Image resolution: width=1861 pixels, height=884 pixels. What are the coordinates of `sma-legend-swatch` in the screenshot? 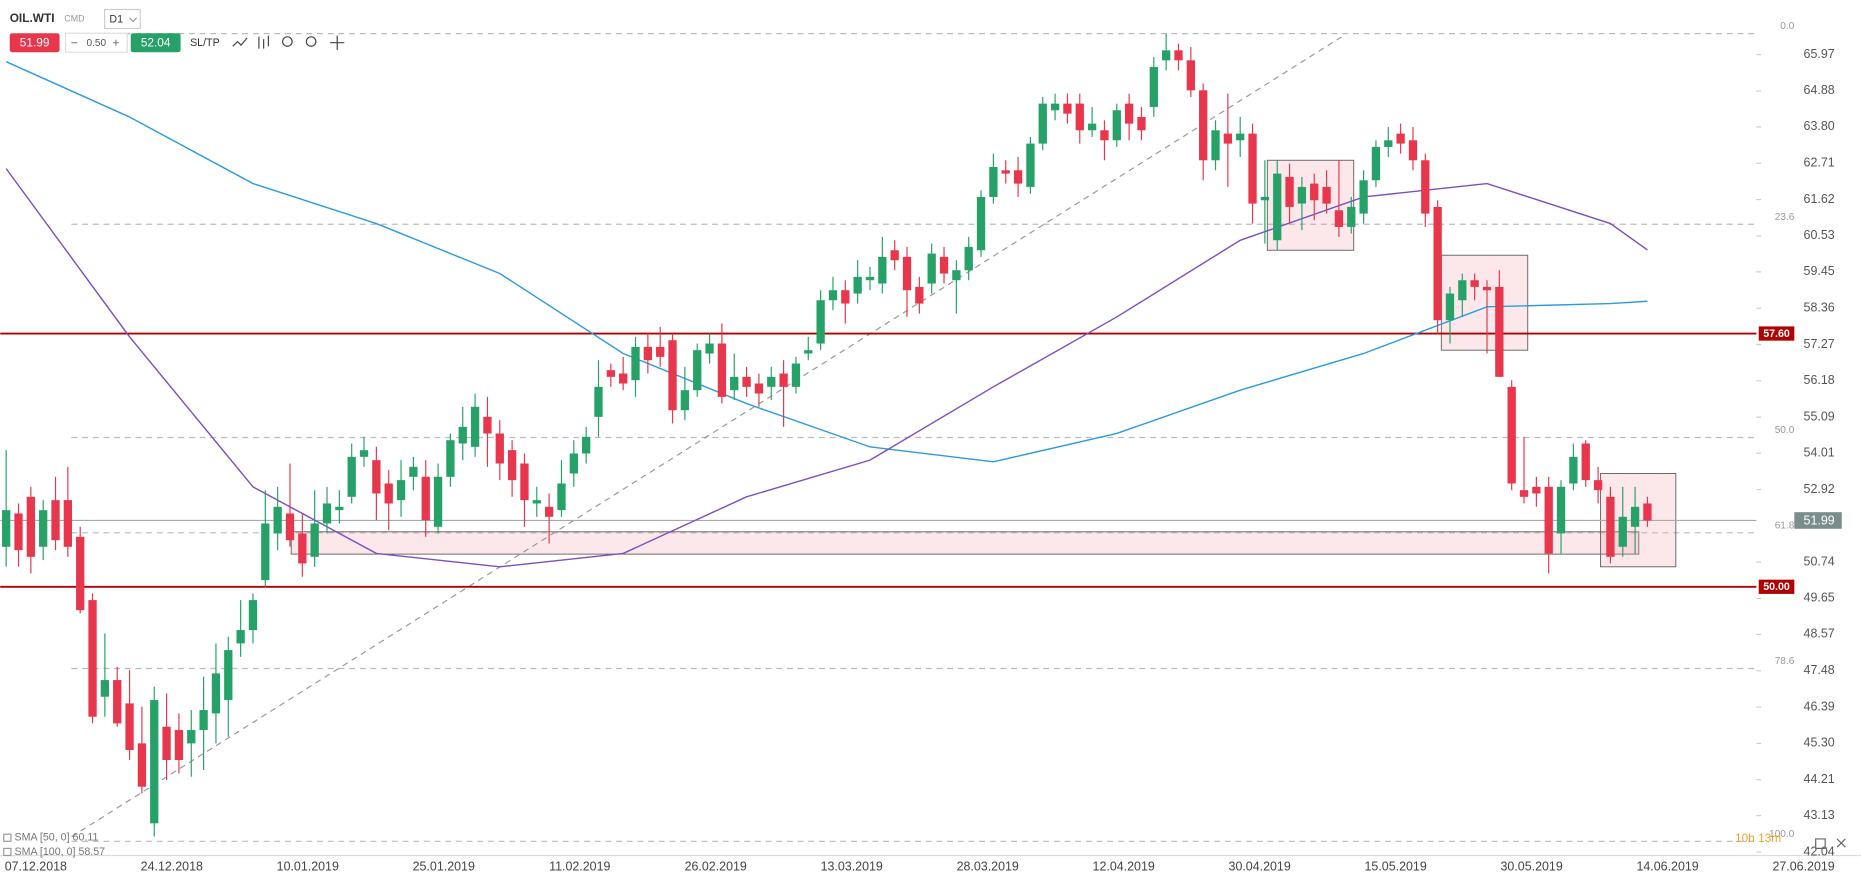 It's located at (7, 837).